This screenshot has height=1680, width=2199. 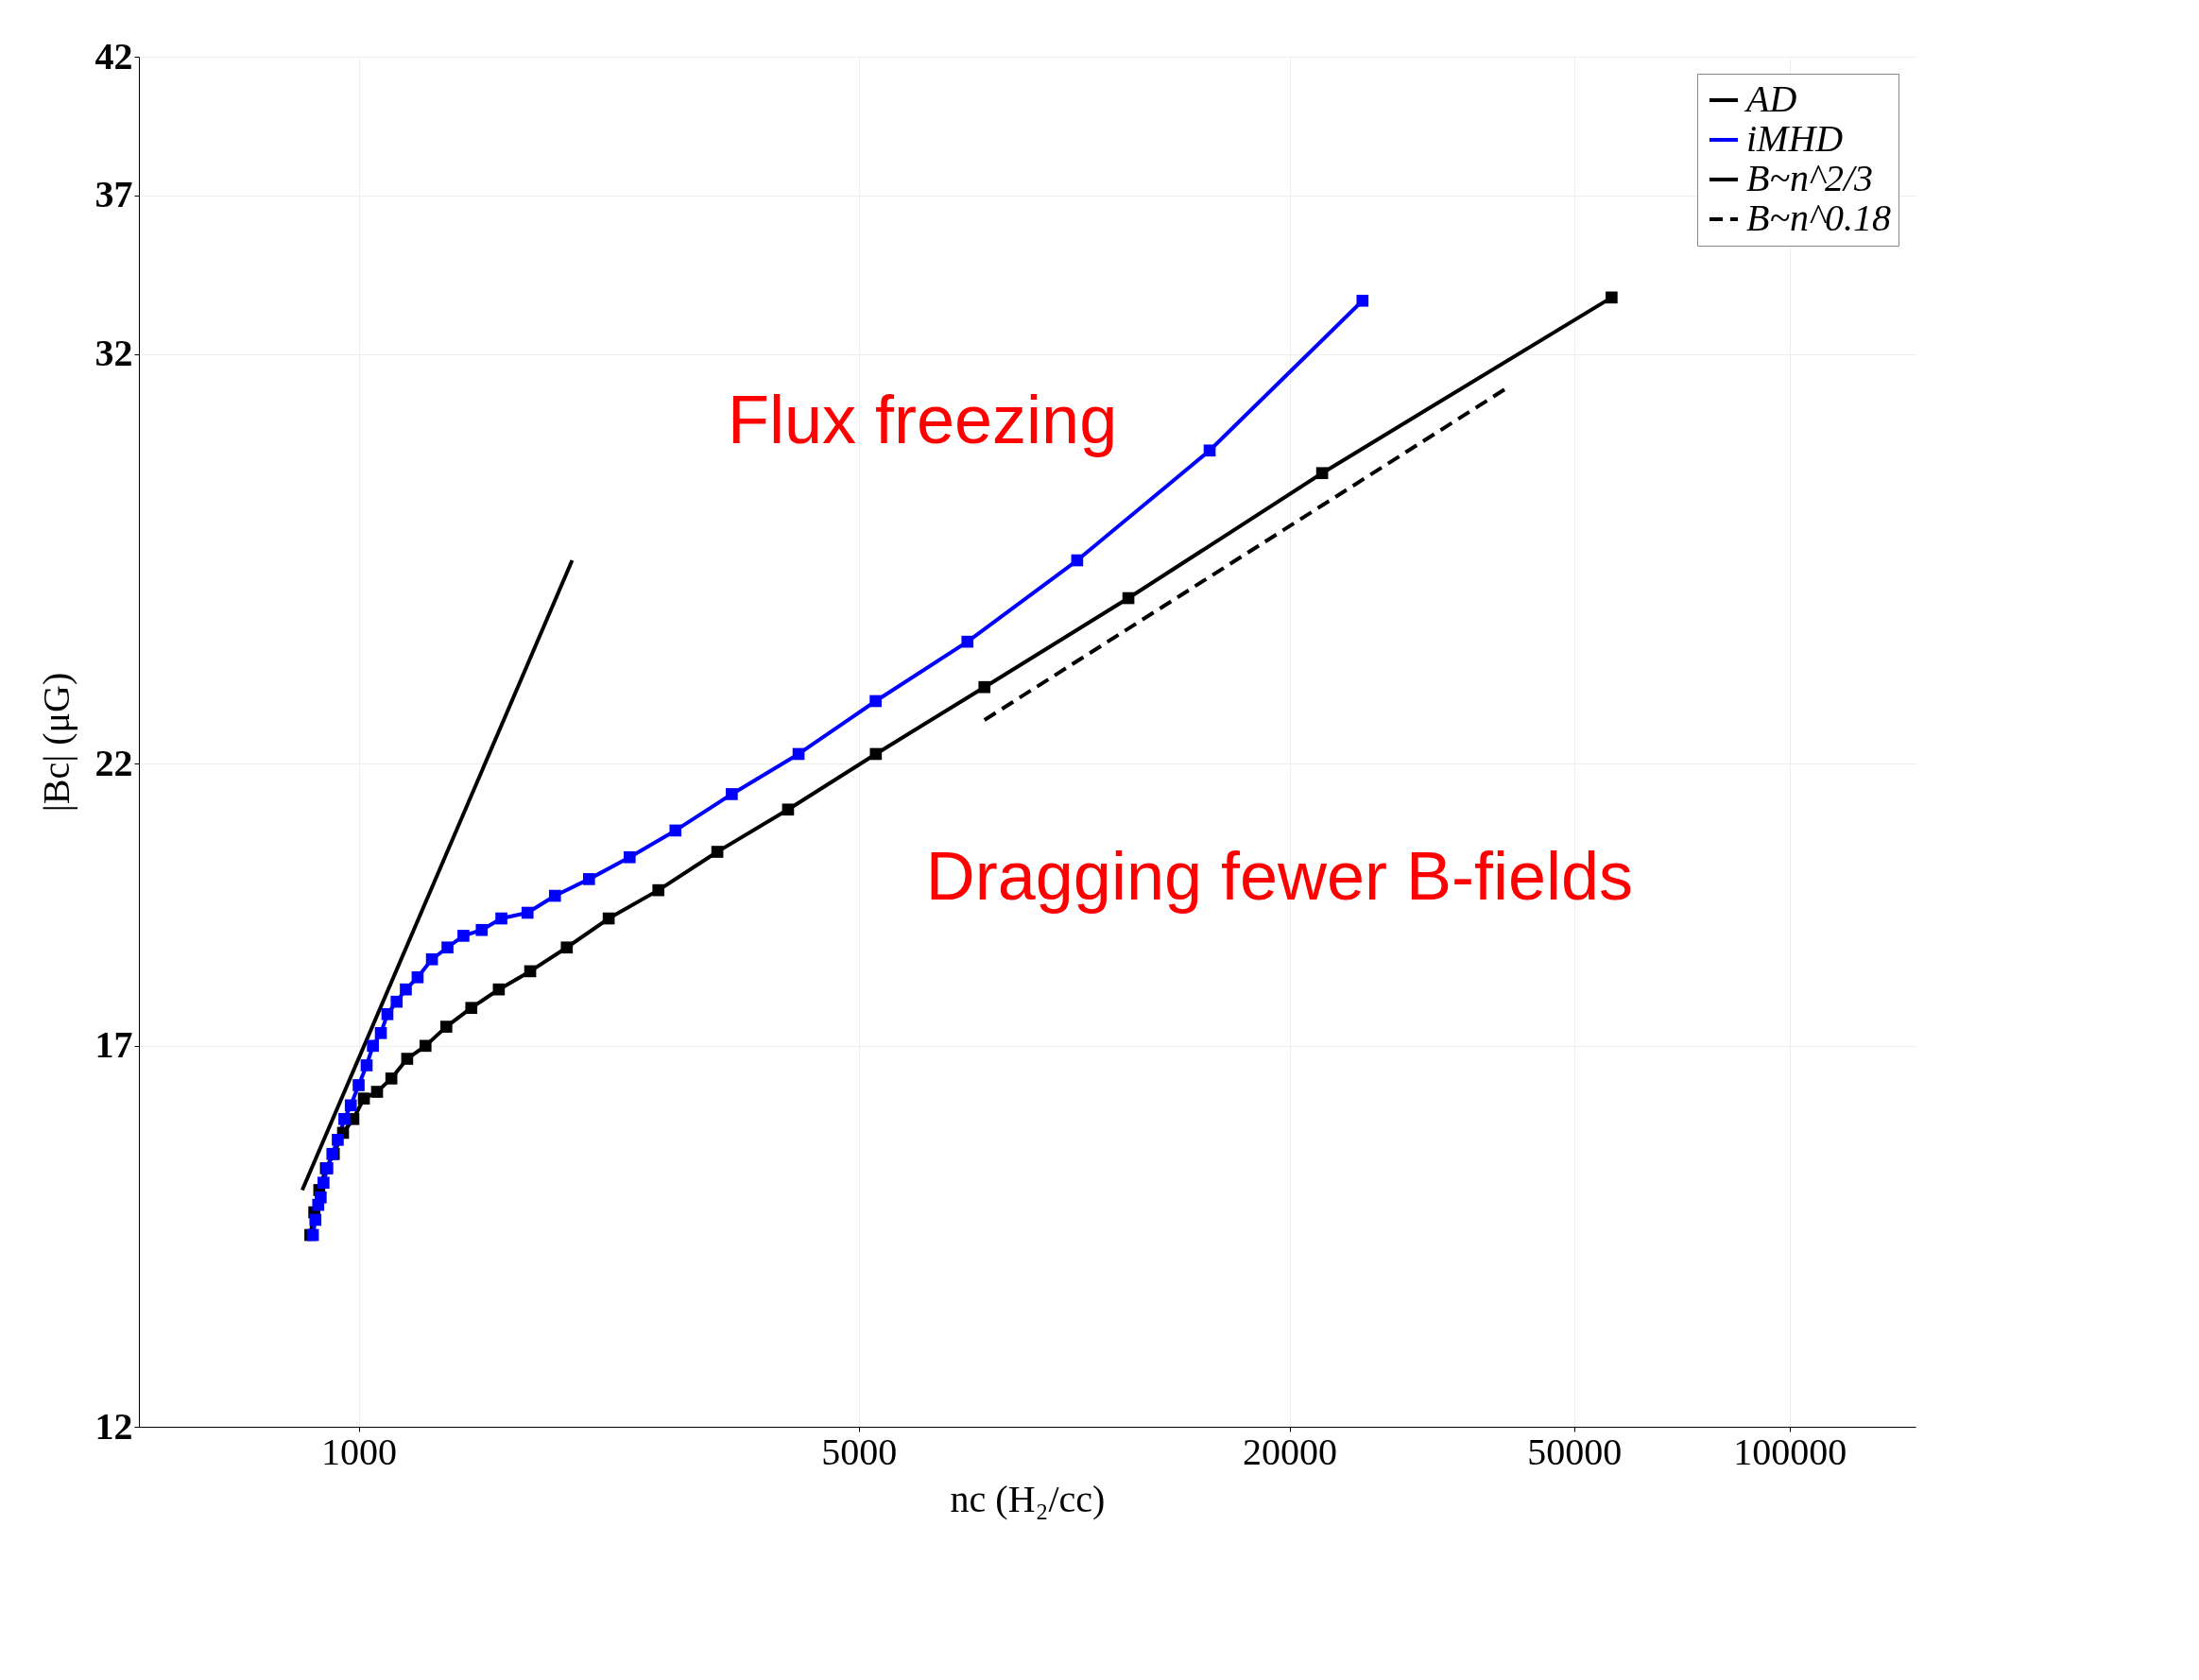 What do you see at coordinates (55, 742) in the screenshot?
I see `y-axis-title: |Bc| (μG)` at bounding box center [55, 742].